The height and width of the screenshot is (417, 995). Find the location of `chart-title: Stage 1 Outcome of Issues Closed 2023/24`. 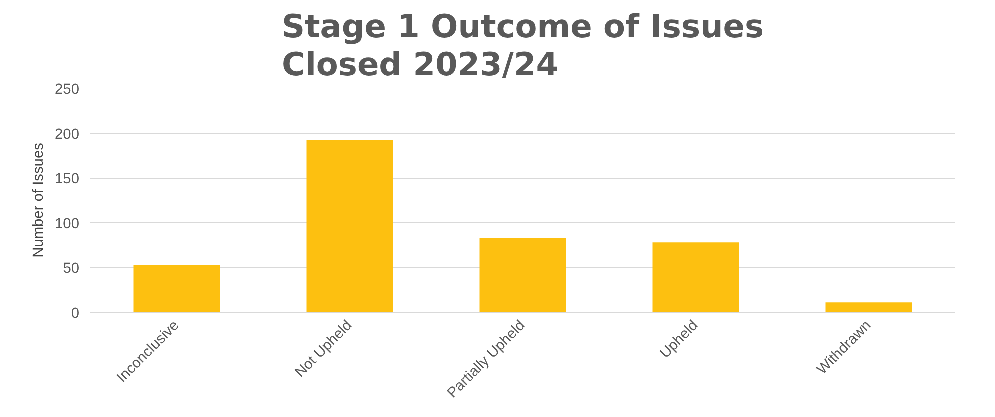

chart-title: Stage 1 Outcome of Issues Closed 2023/24 is located at coordinates (523, 46).